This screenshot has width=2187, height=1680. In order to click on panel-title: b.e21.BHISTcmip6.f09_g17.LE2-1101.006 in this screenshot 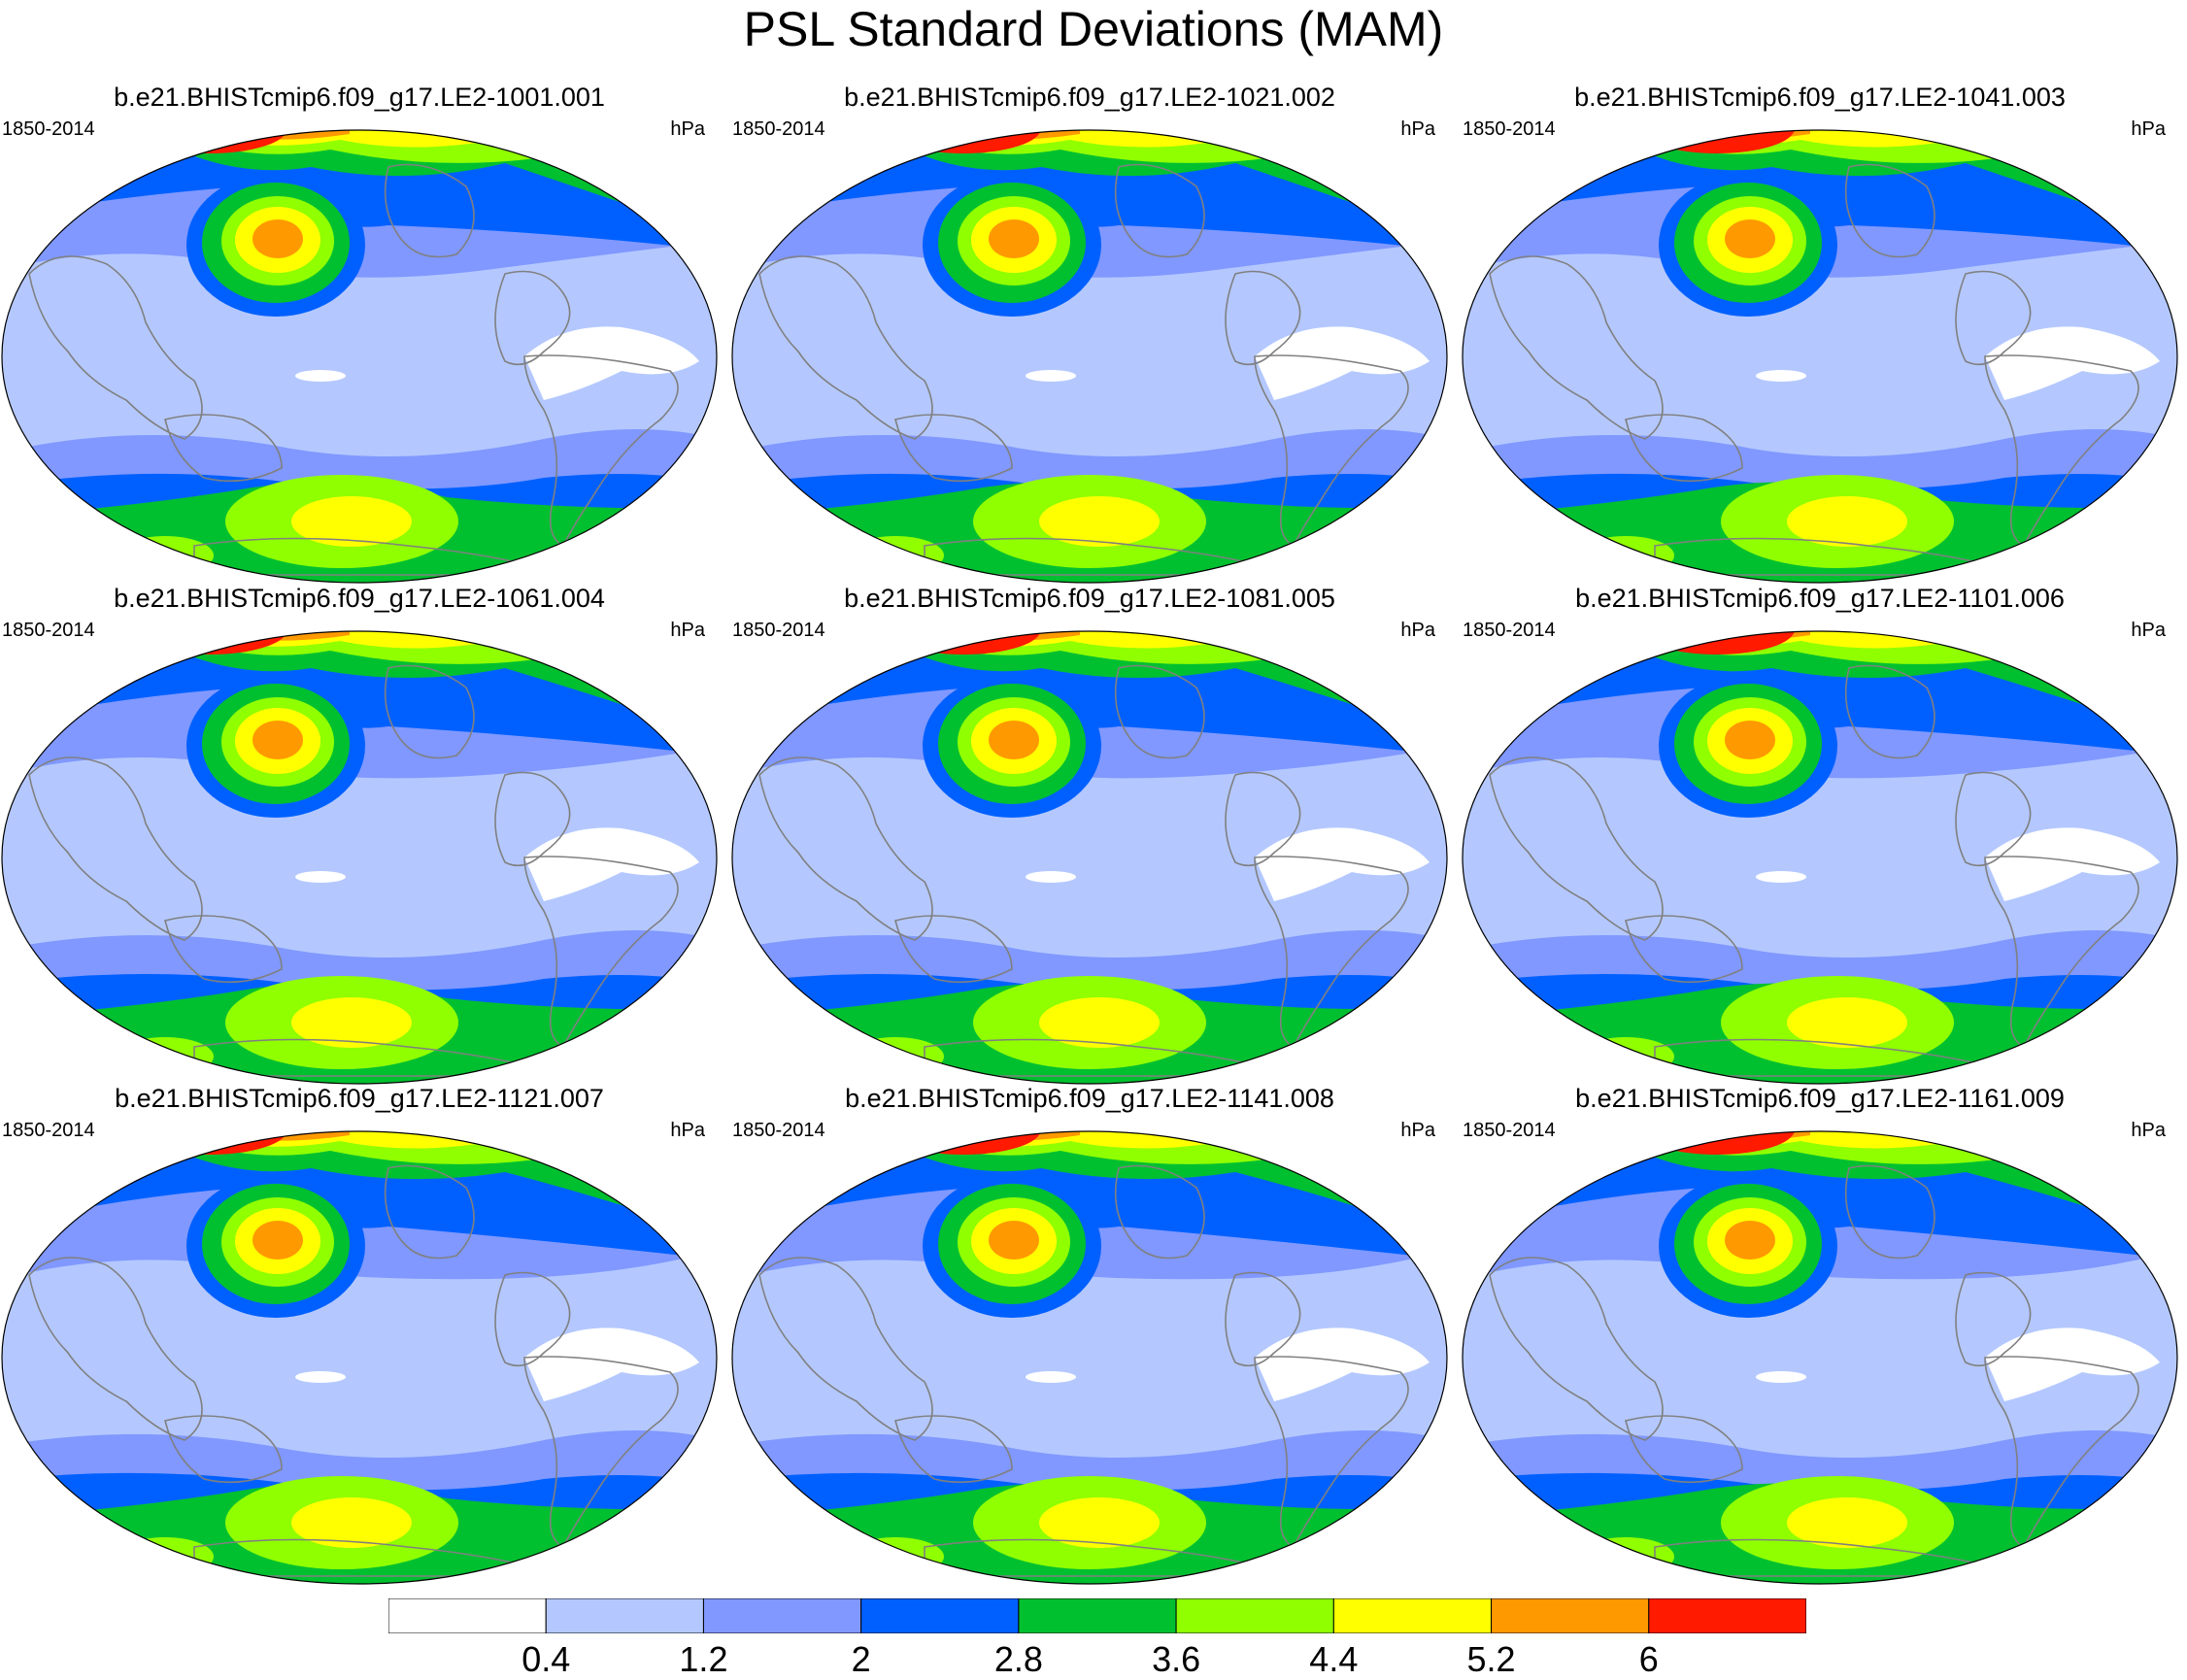, I will do `click(1820, 598)`.